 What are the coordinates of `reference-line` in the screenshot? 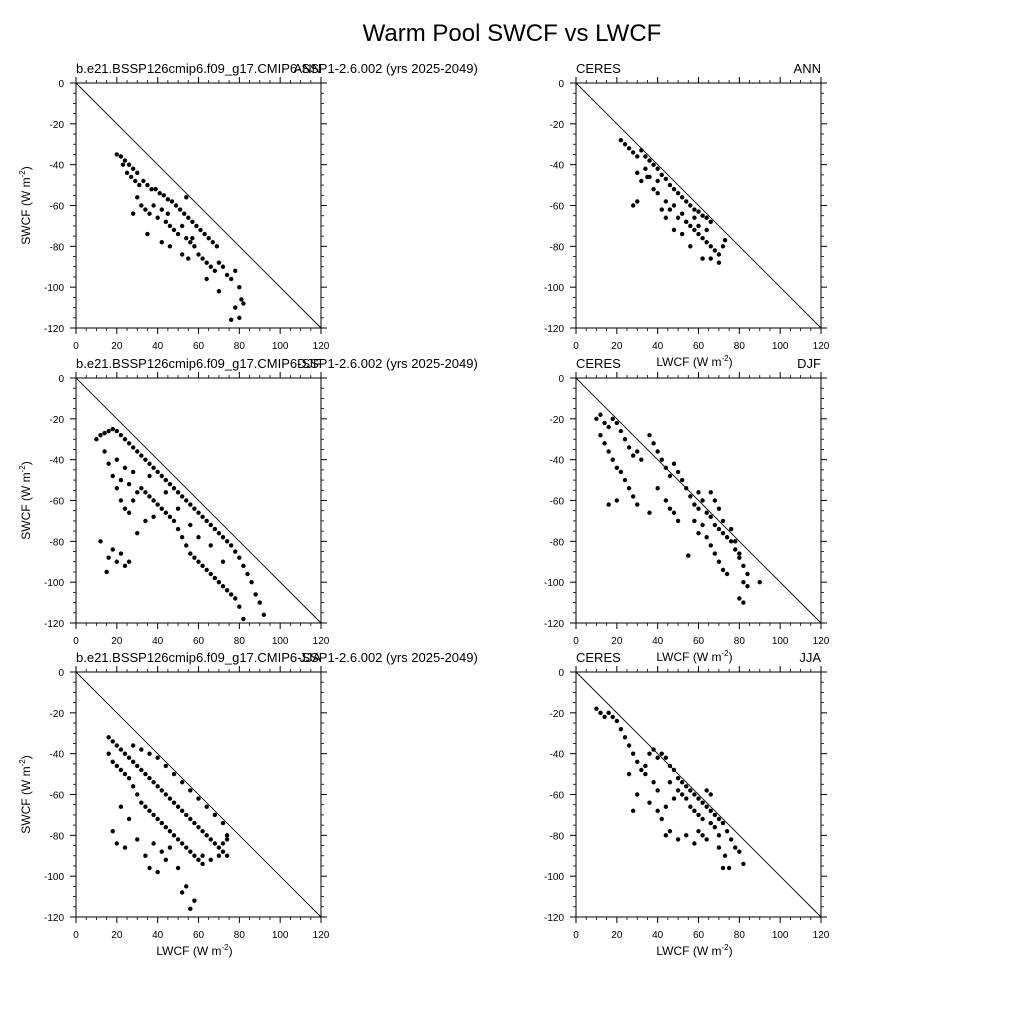 It's located at (198, 794).